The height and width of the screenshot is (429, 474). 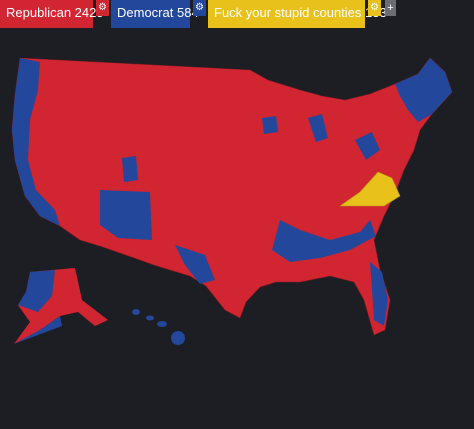 I want to click on party-name: Republican, so click(x=39, y=12).